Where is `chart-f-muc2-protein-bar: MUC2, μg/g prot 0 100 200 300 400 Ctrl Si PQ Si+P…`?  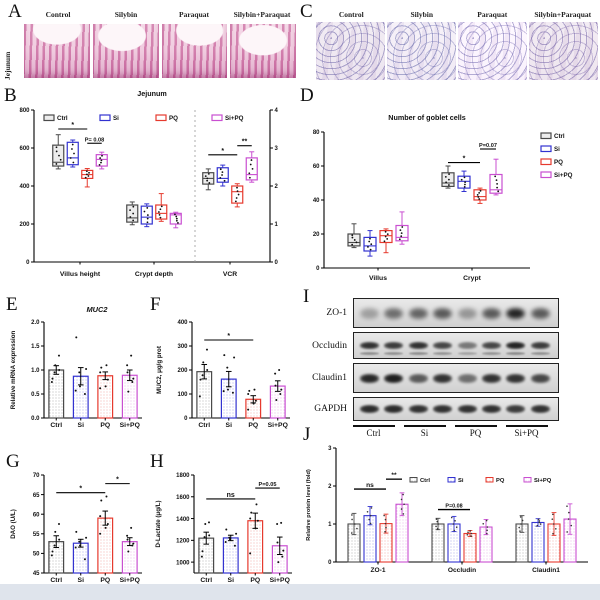
chart-f-muc2-protein-bar: MUC2, μg/g prot 0 100 200 300 400 Ctrl Si PQ Si+P… is located at coordinates (223, 374).